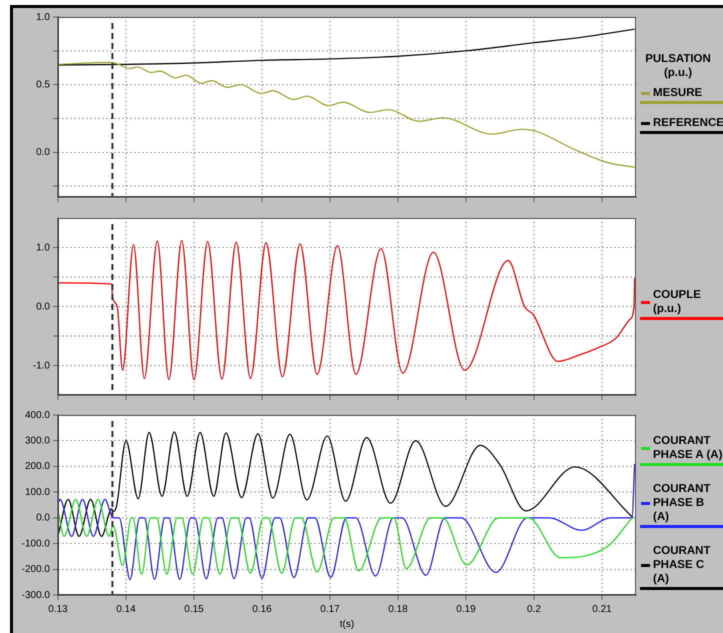 The width and height of the screenshot is (723, 633). What do you see at coordinates (43, 84) in the screenshot?
I see `y-tick-label: 0.5` at bounding box center [43, 84].